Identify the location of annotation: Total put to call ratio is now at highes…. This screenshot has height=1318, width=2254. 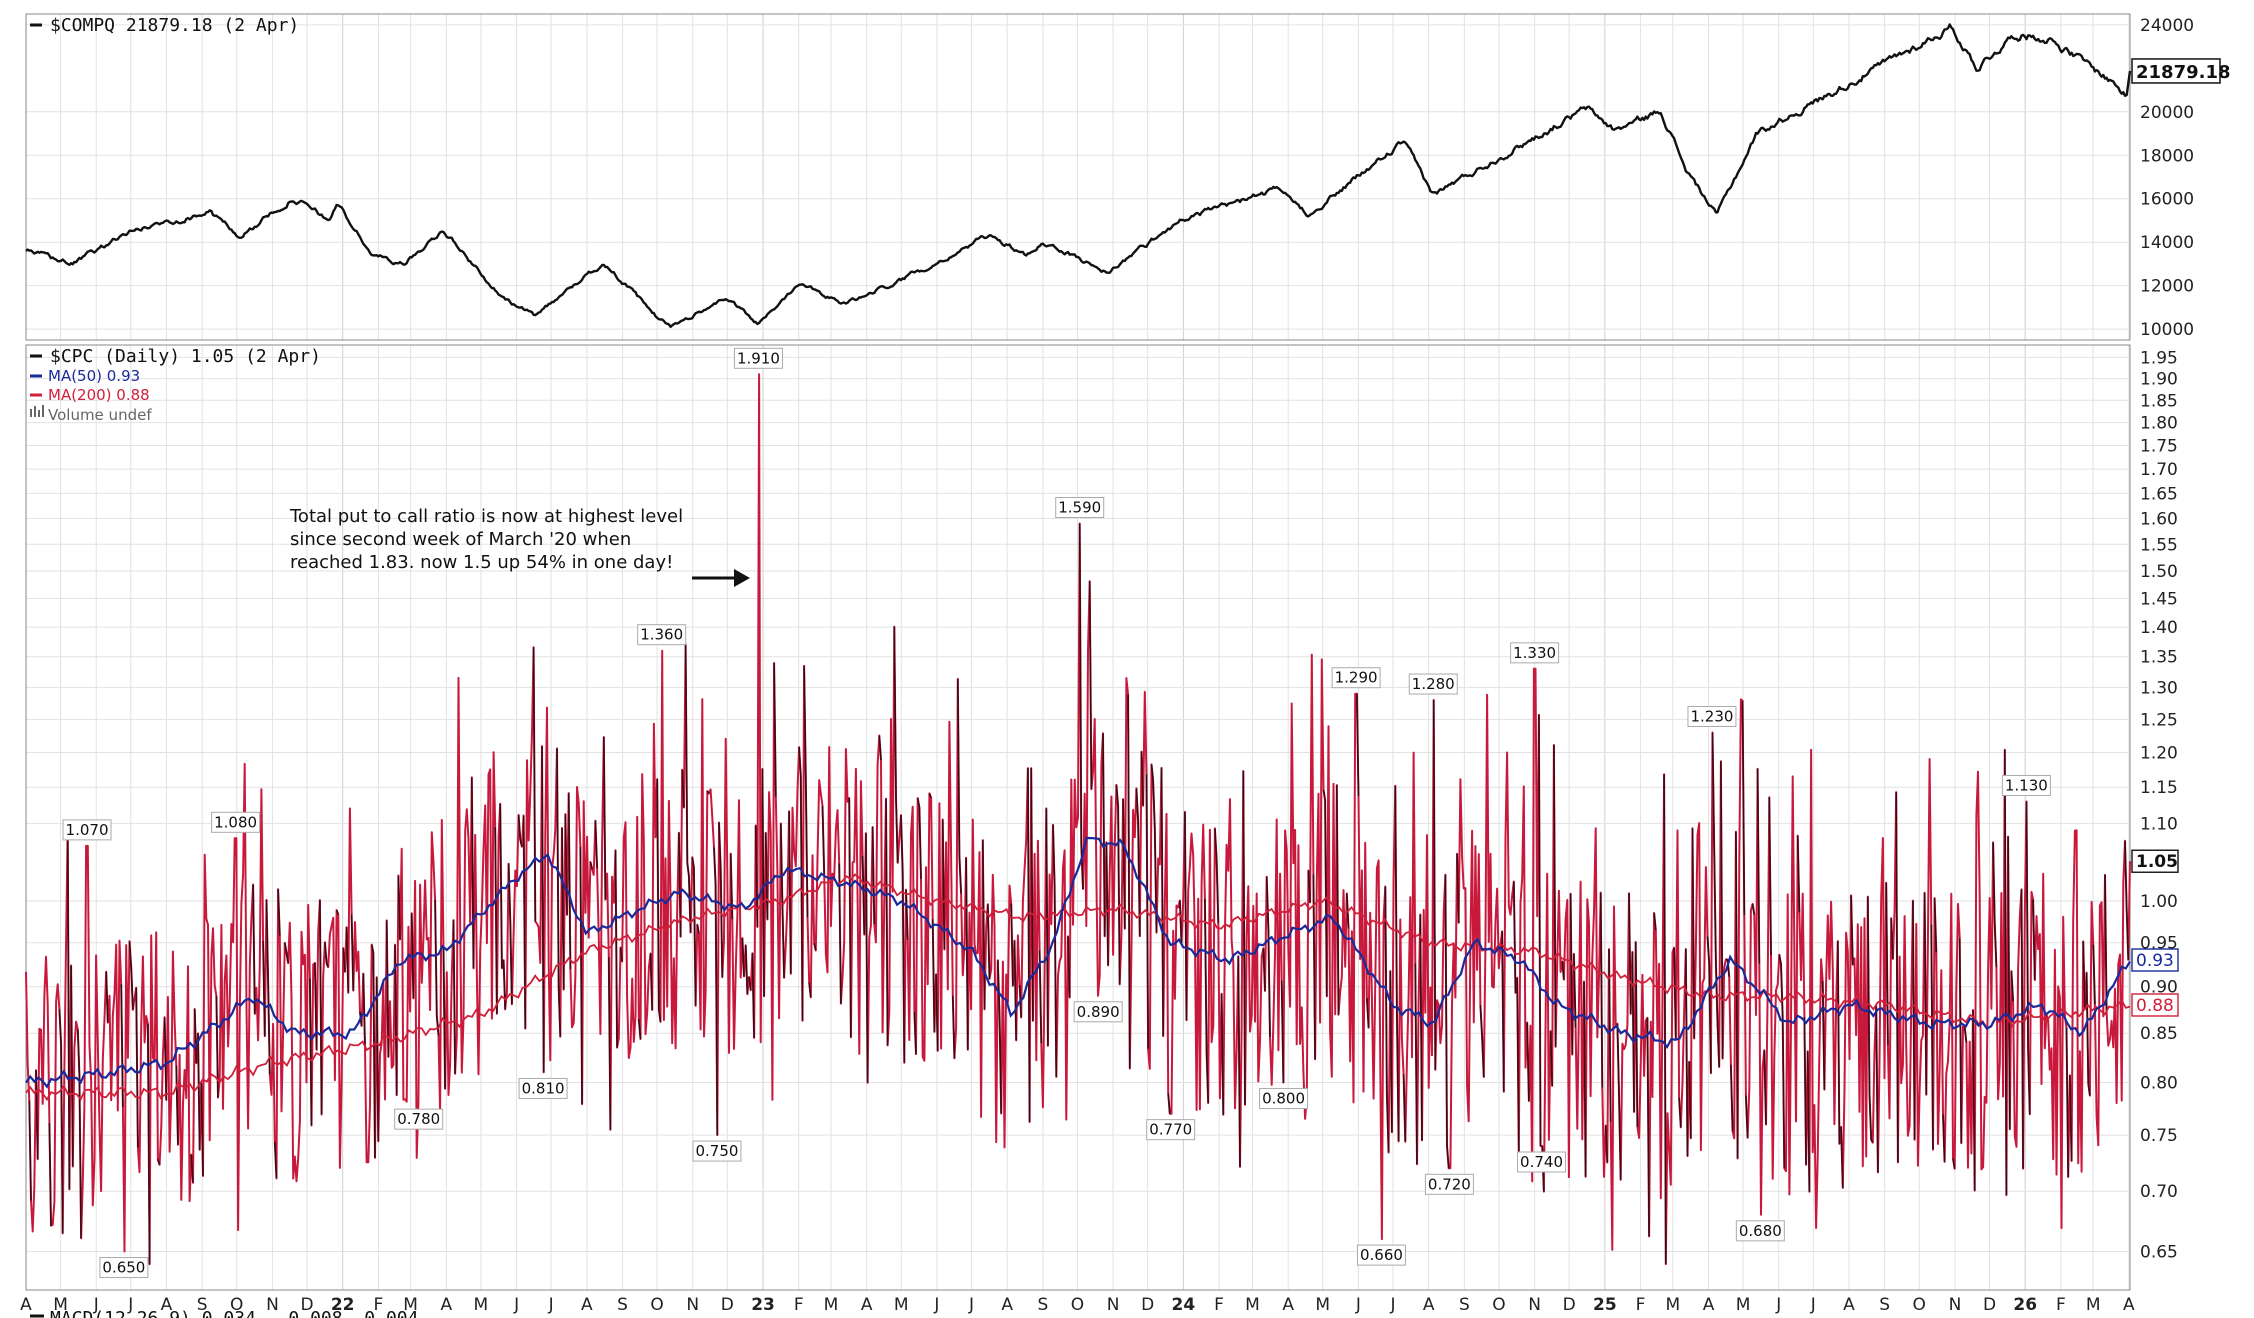
(519, 546).